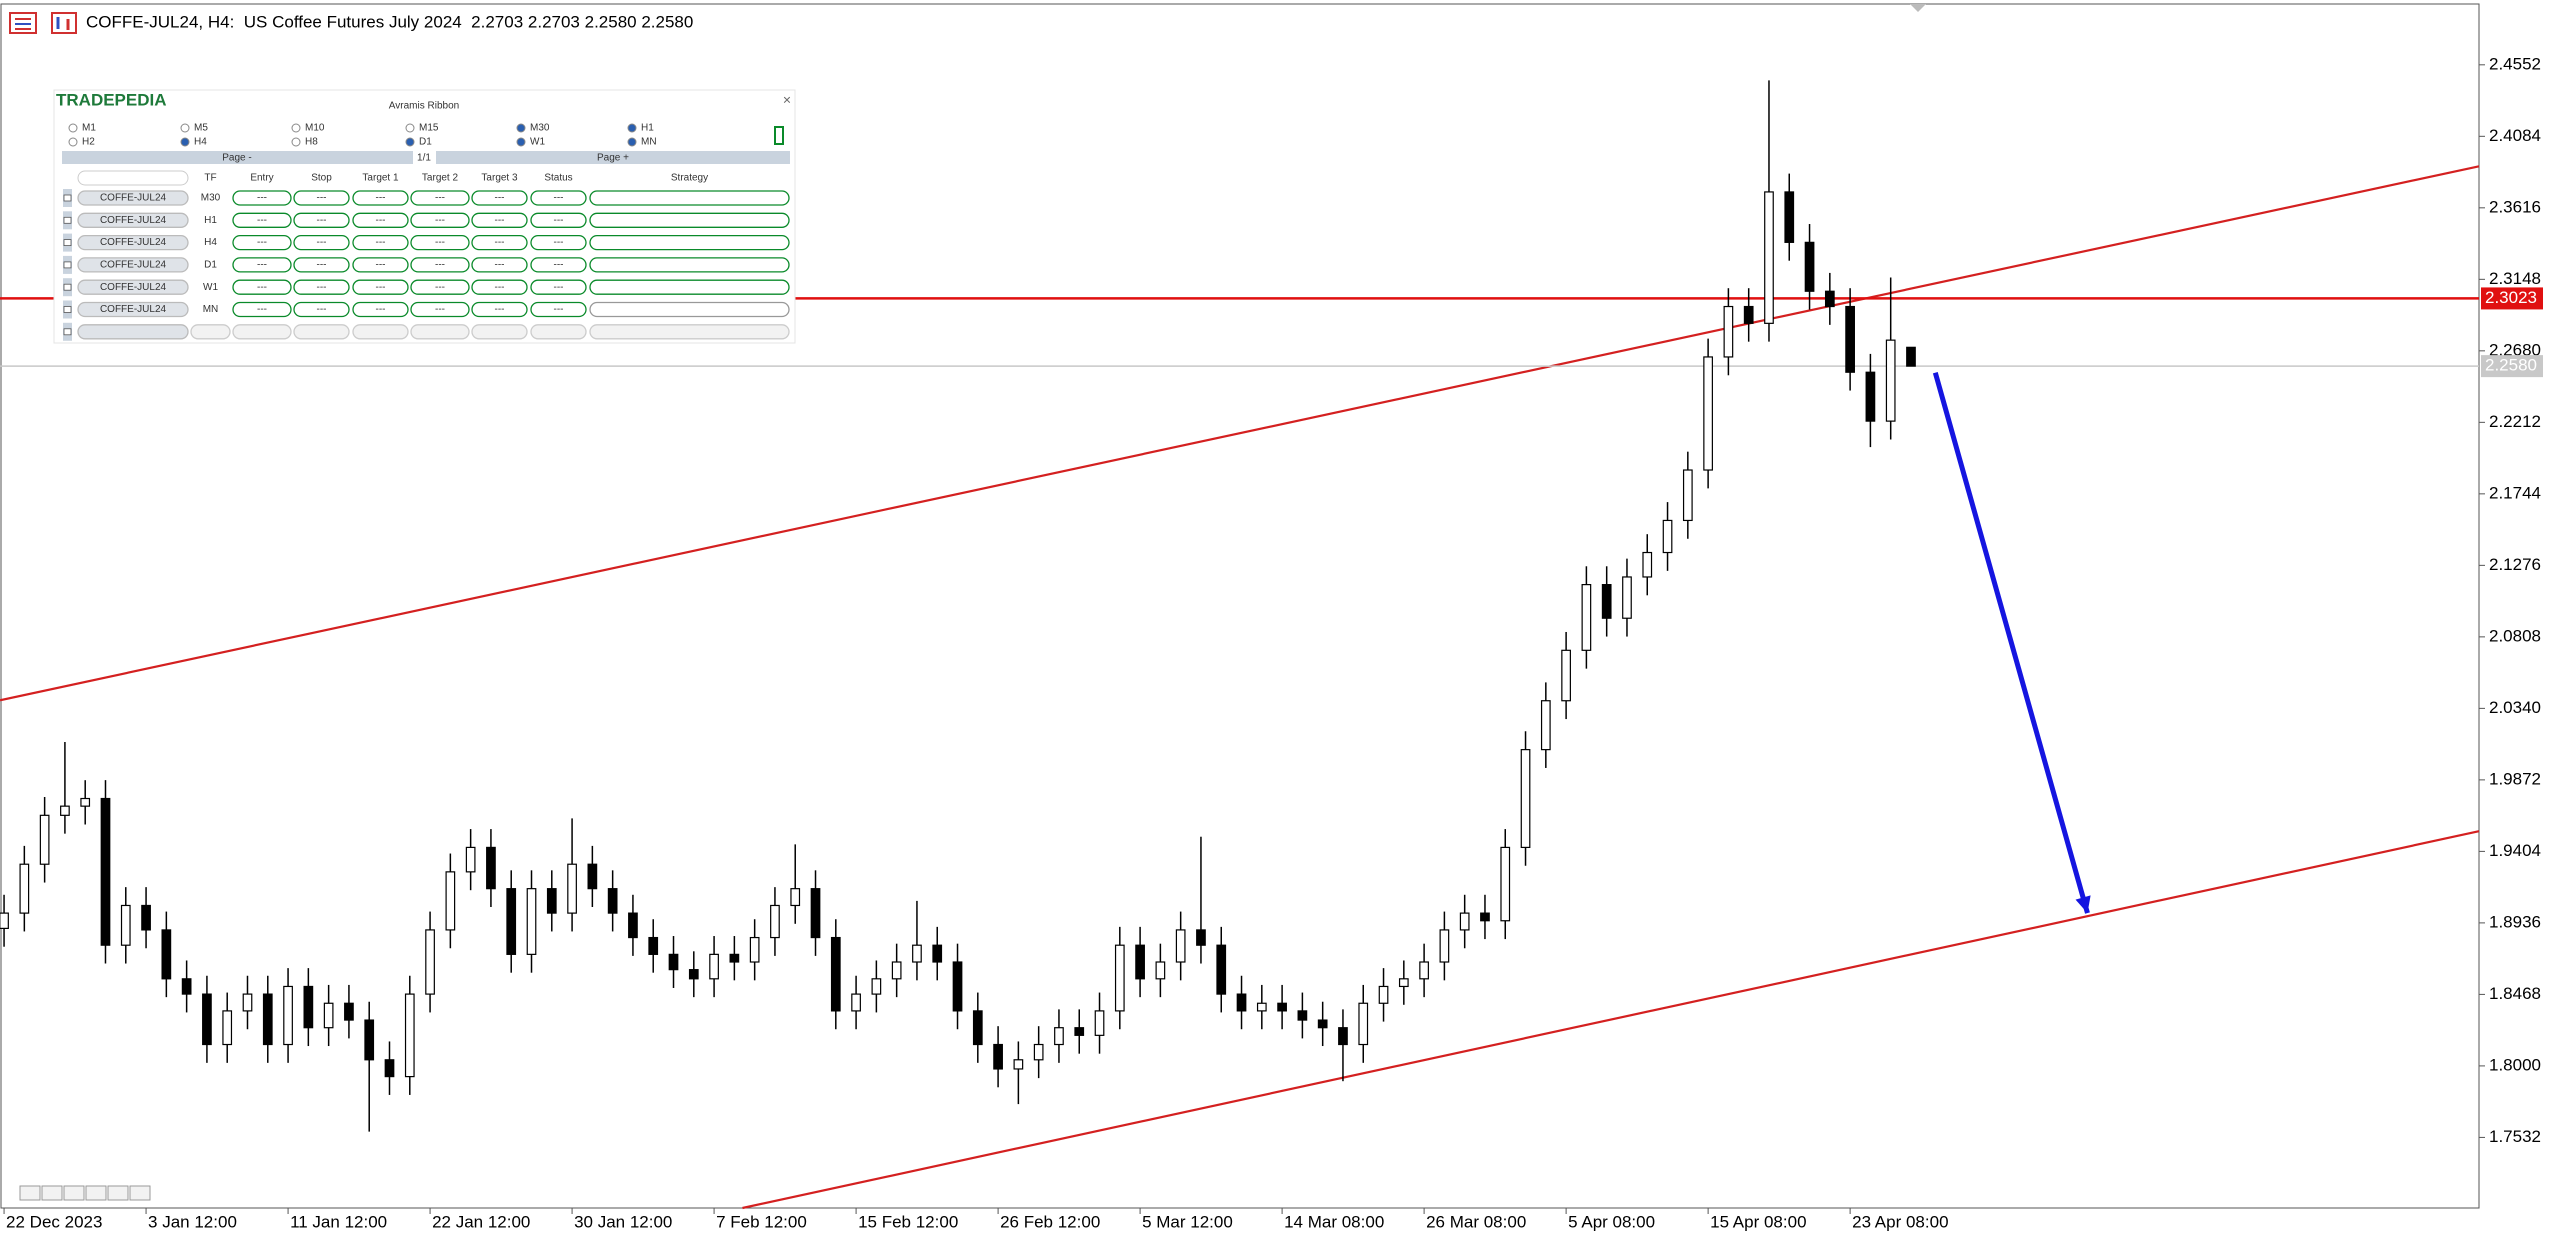 The image size is (2560, 1235). What do you see at coordinates (43, 23) in the screenshot?
I see `toolbar-icon` at bounding box center [43, 23].